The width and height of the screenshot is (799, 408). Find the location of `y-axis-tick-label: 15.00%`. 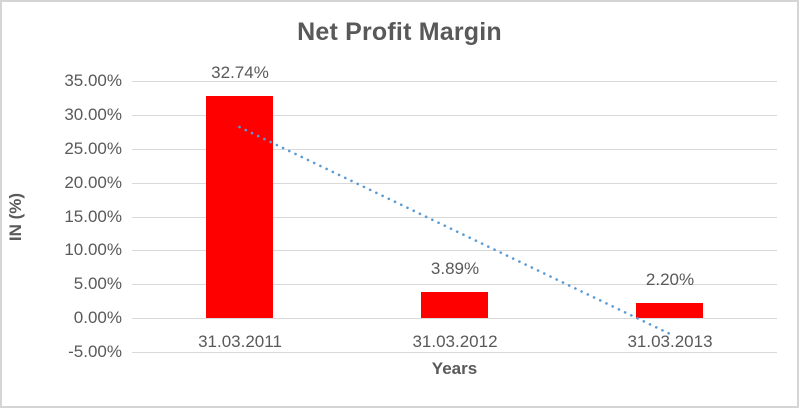

y-axis-tick-label: 15.00% is located at coordinates (93, 216).